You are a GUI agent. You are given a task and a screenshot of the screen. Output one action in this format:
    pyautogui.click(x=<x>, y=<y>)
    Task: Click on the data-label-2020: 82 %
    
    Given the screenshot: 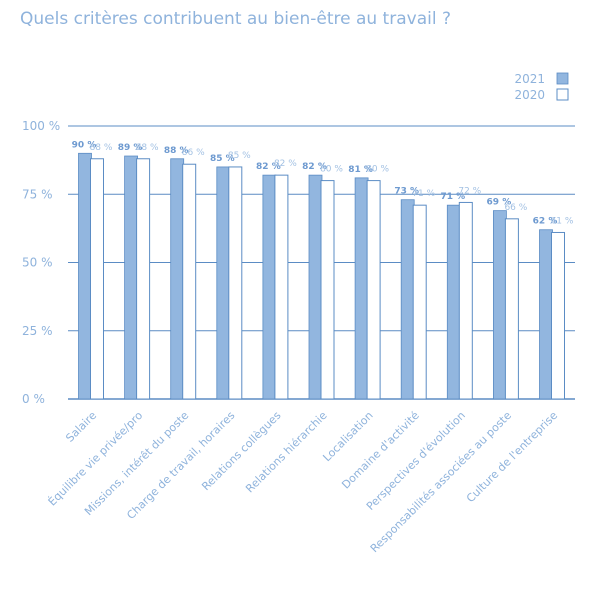 What is the action you would take?
    pyautogui.click(x=285, y=164)
    